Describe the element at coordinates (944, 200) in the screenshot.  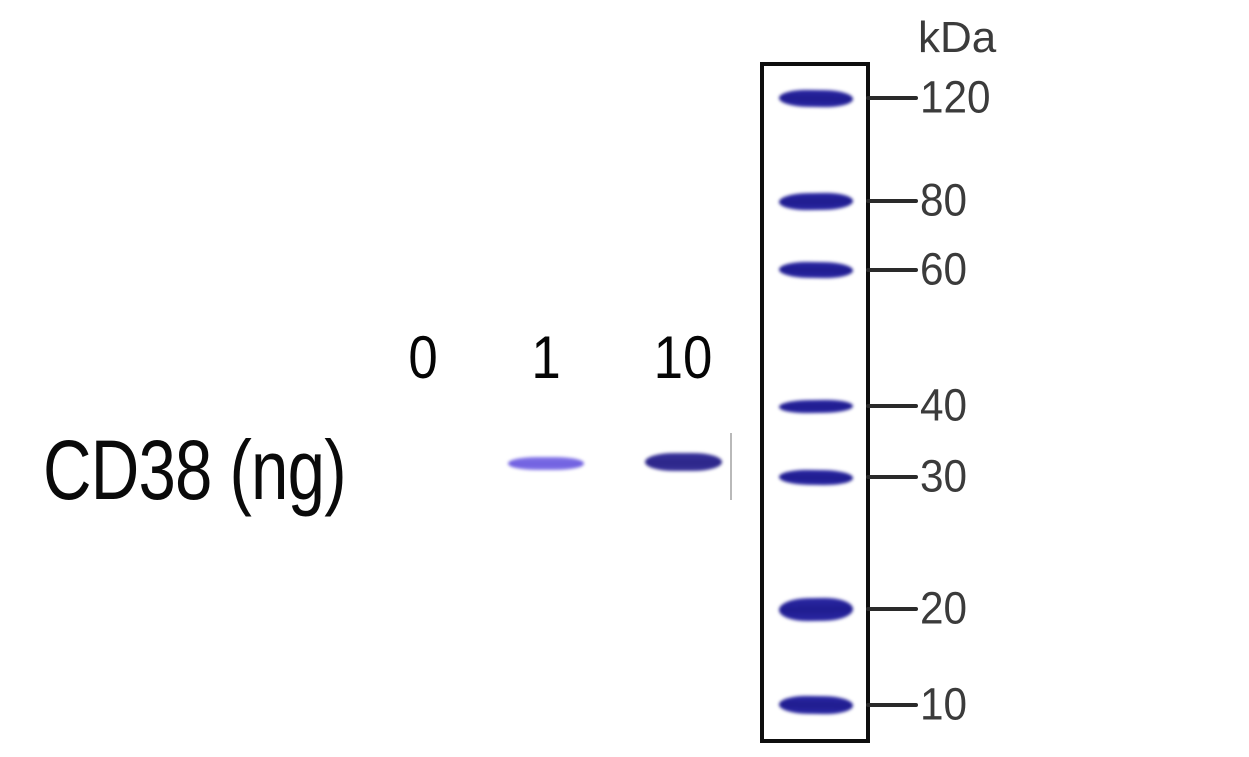
I see `ladder-label-80: 80` at that location.